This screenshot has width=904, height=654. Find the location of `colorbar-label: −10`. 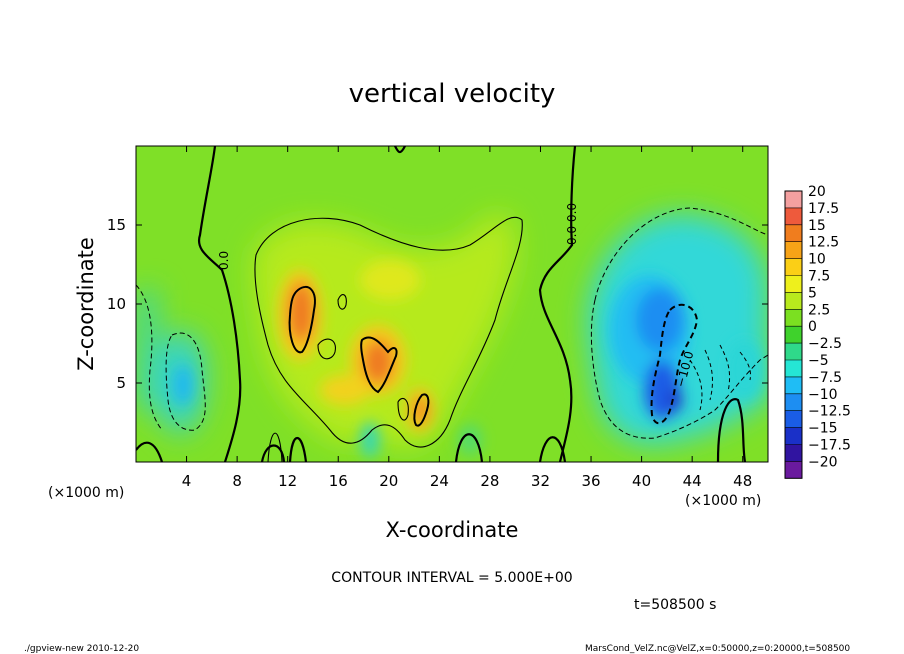

colorbar-label: −10 is located at coordinates (823, 395).